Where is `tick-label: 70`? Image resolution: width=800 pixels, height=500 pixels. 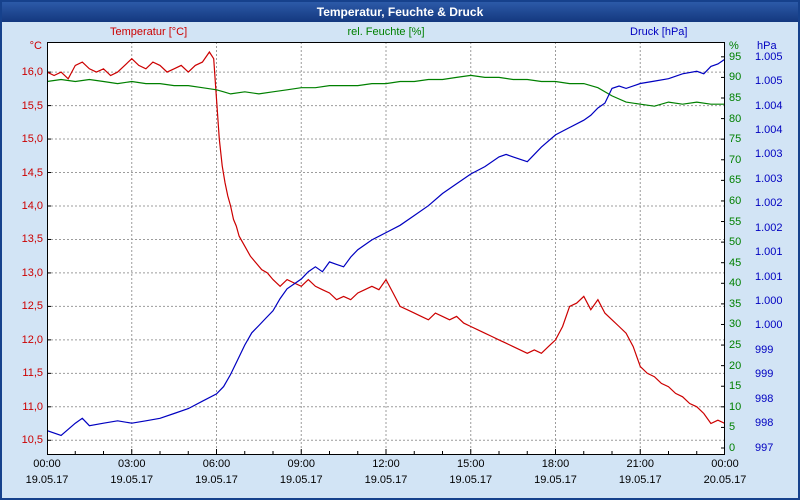 tick-label: 70 is located at coordinates (735, 159).